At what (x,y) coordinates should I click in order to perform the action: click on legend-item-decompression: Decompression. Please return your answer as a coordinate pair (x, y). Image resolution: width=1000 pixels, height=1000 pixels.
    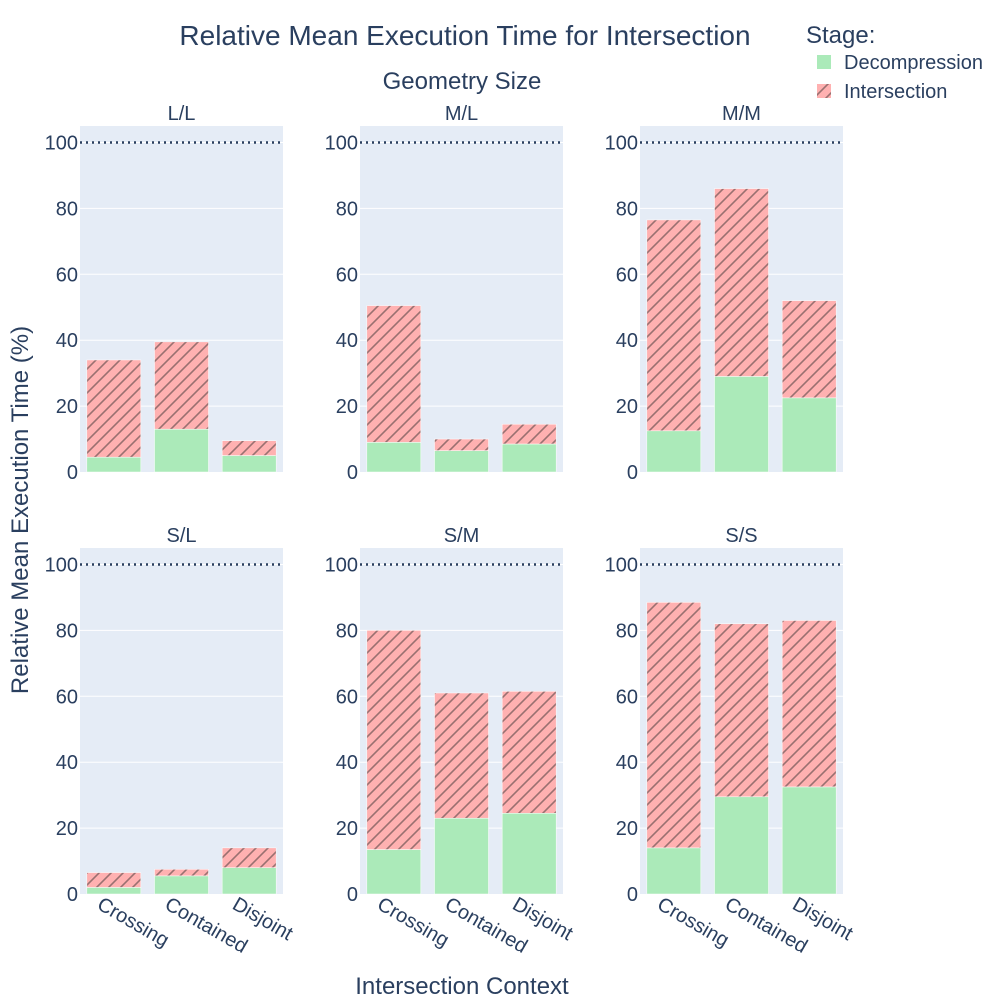
    Looking at the image, I should click on (900, 63).